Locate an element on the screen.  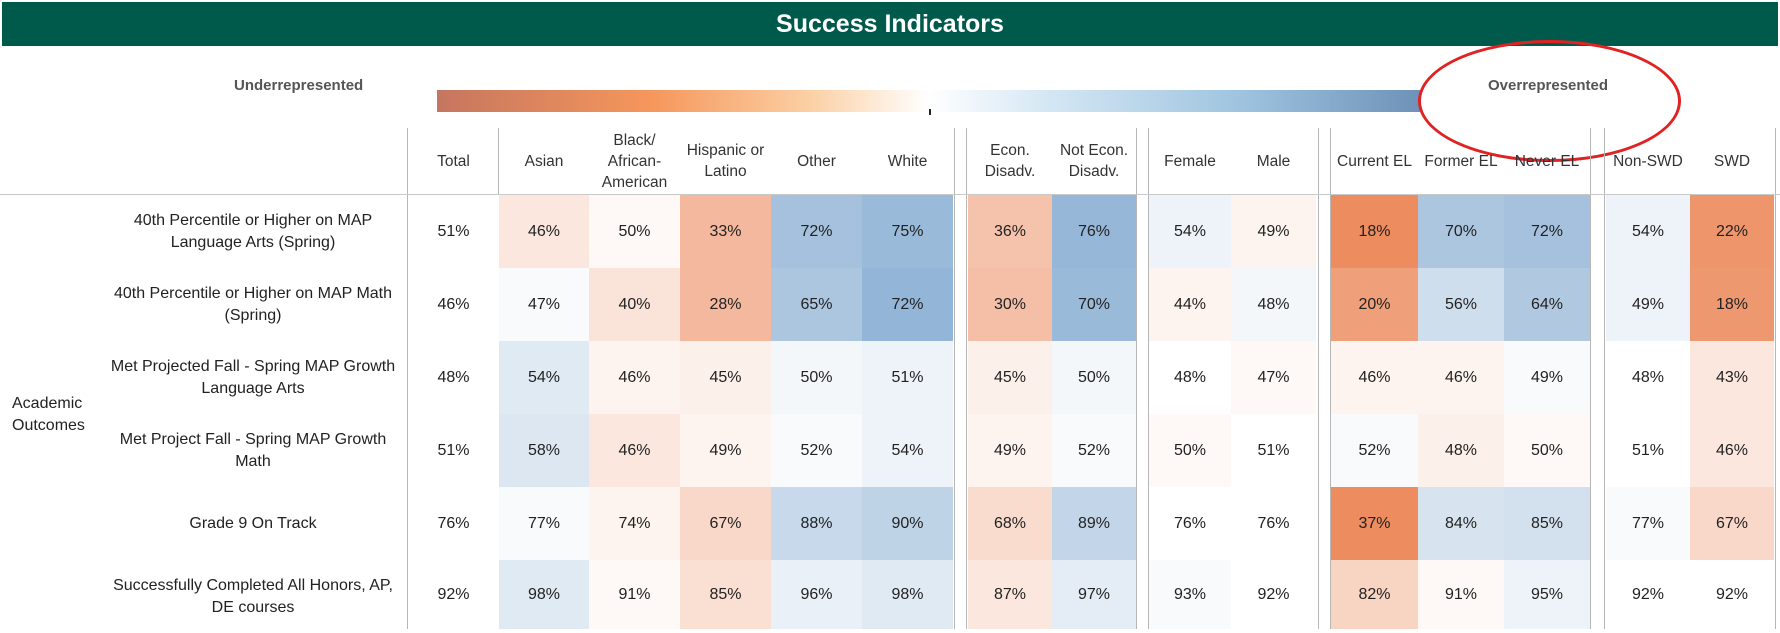
heatmap-cell: 43% is located at coordinates (1732, 377).